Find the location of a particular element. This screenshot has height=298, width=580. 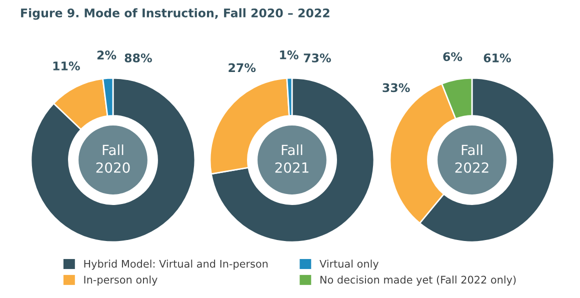

text: Fall 2021 is located at coordinates (291, 158).